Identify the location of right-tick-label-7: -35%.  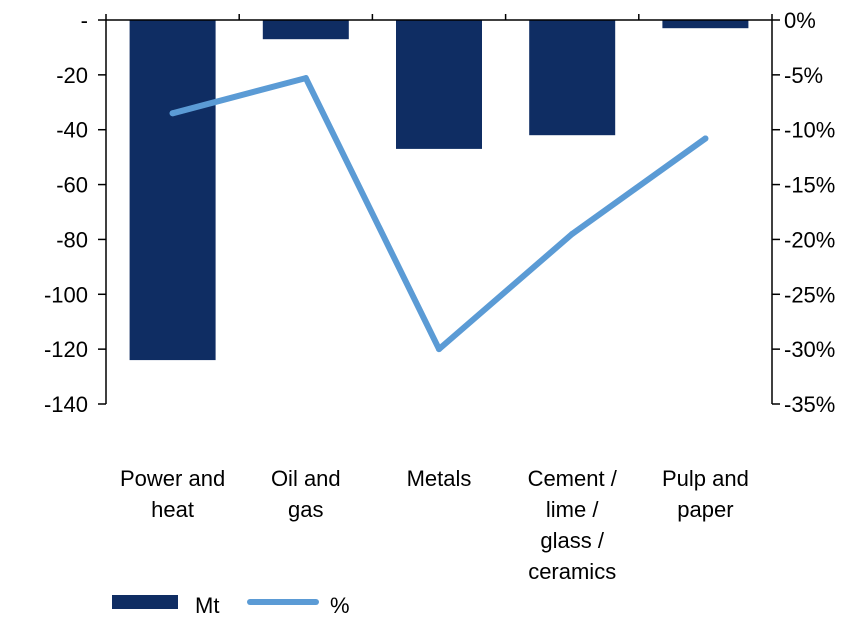
(809, 404).